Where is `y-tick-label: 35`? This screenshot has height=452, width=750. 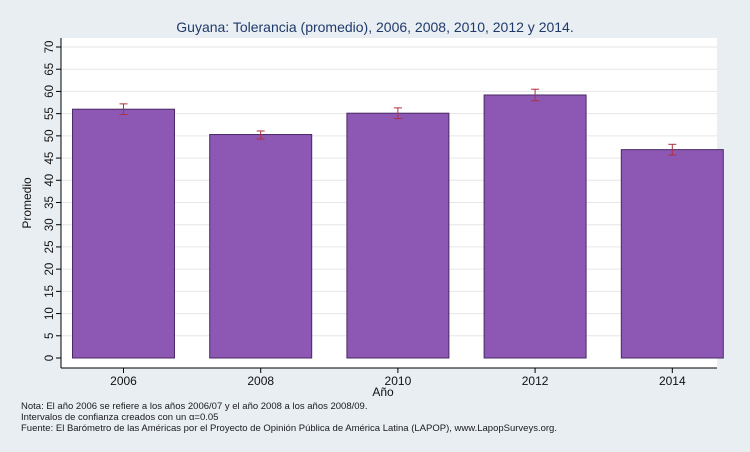
y-tick-label: 35 is located at coordinates (50, 202).